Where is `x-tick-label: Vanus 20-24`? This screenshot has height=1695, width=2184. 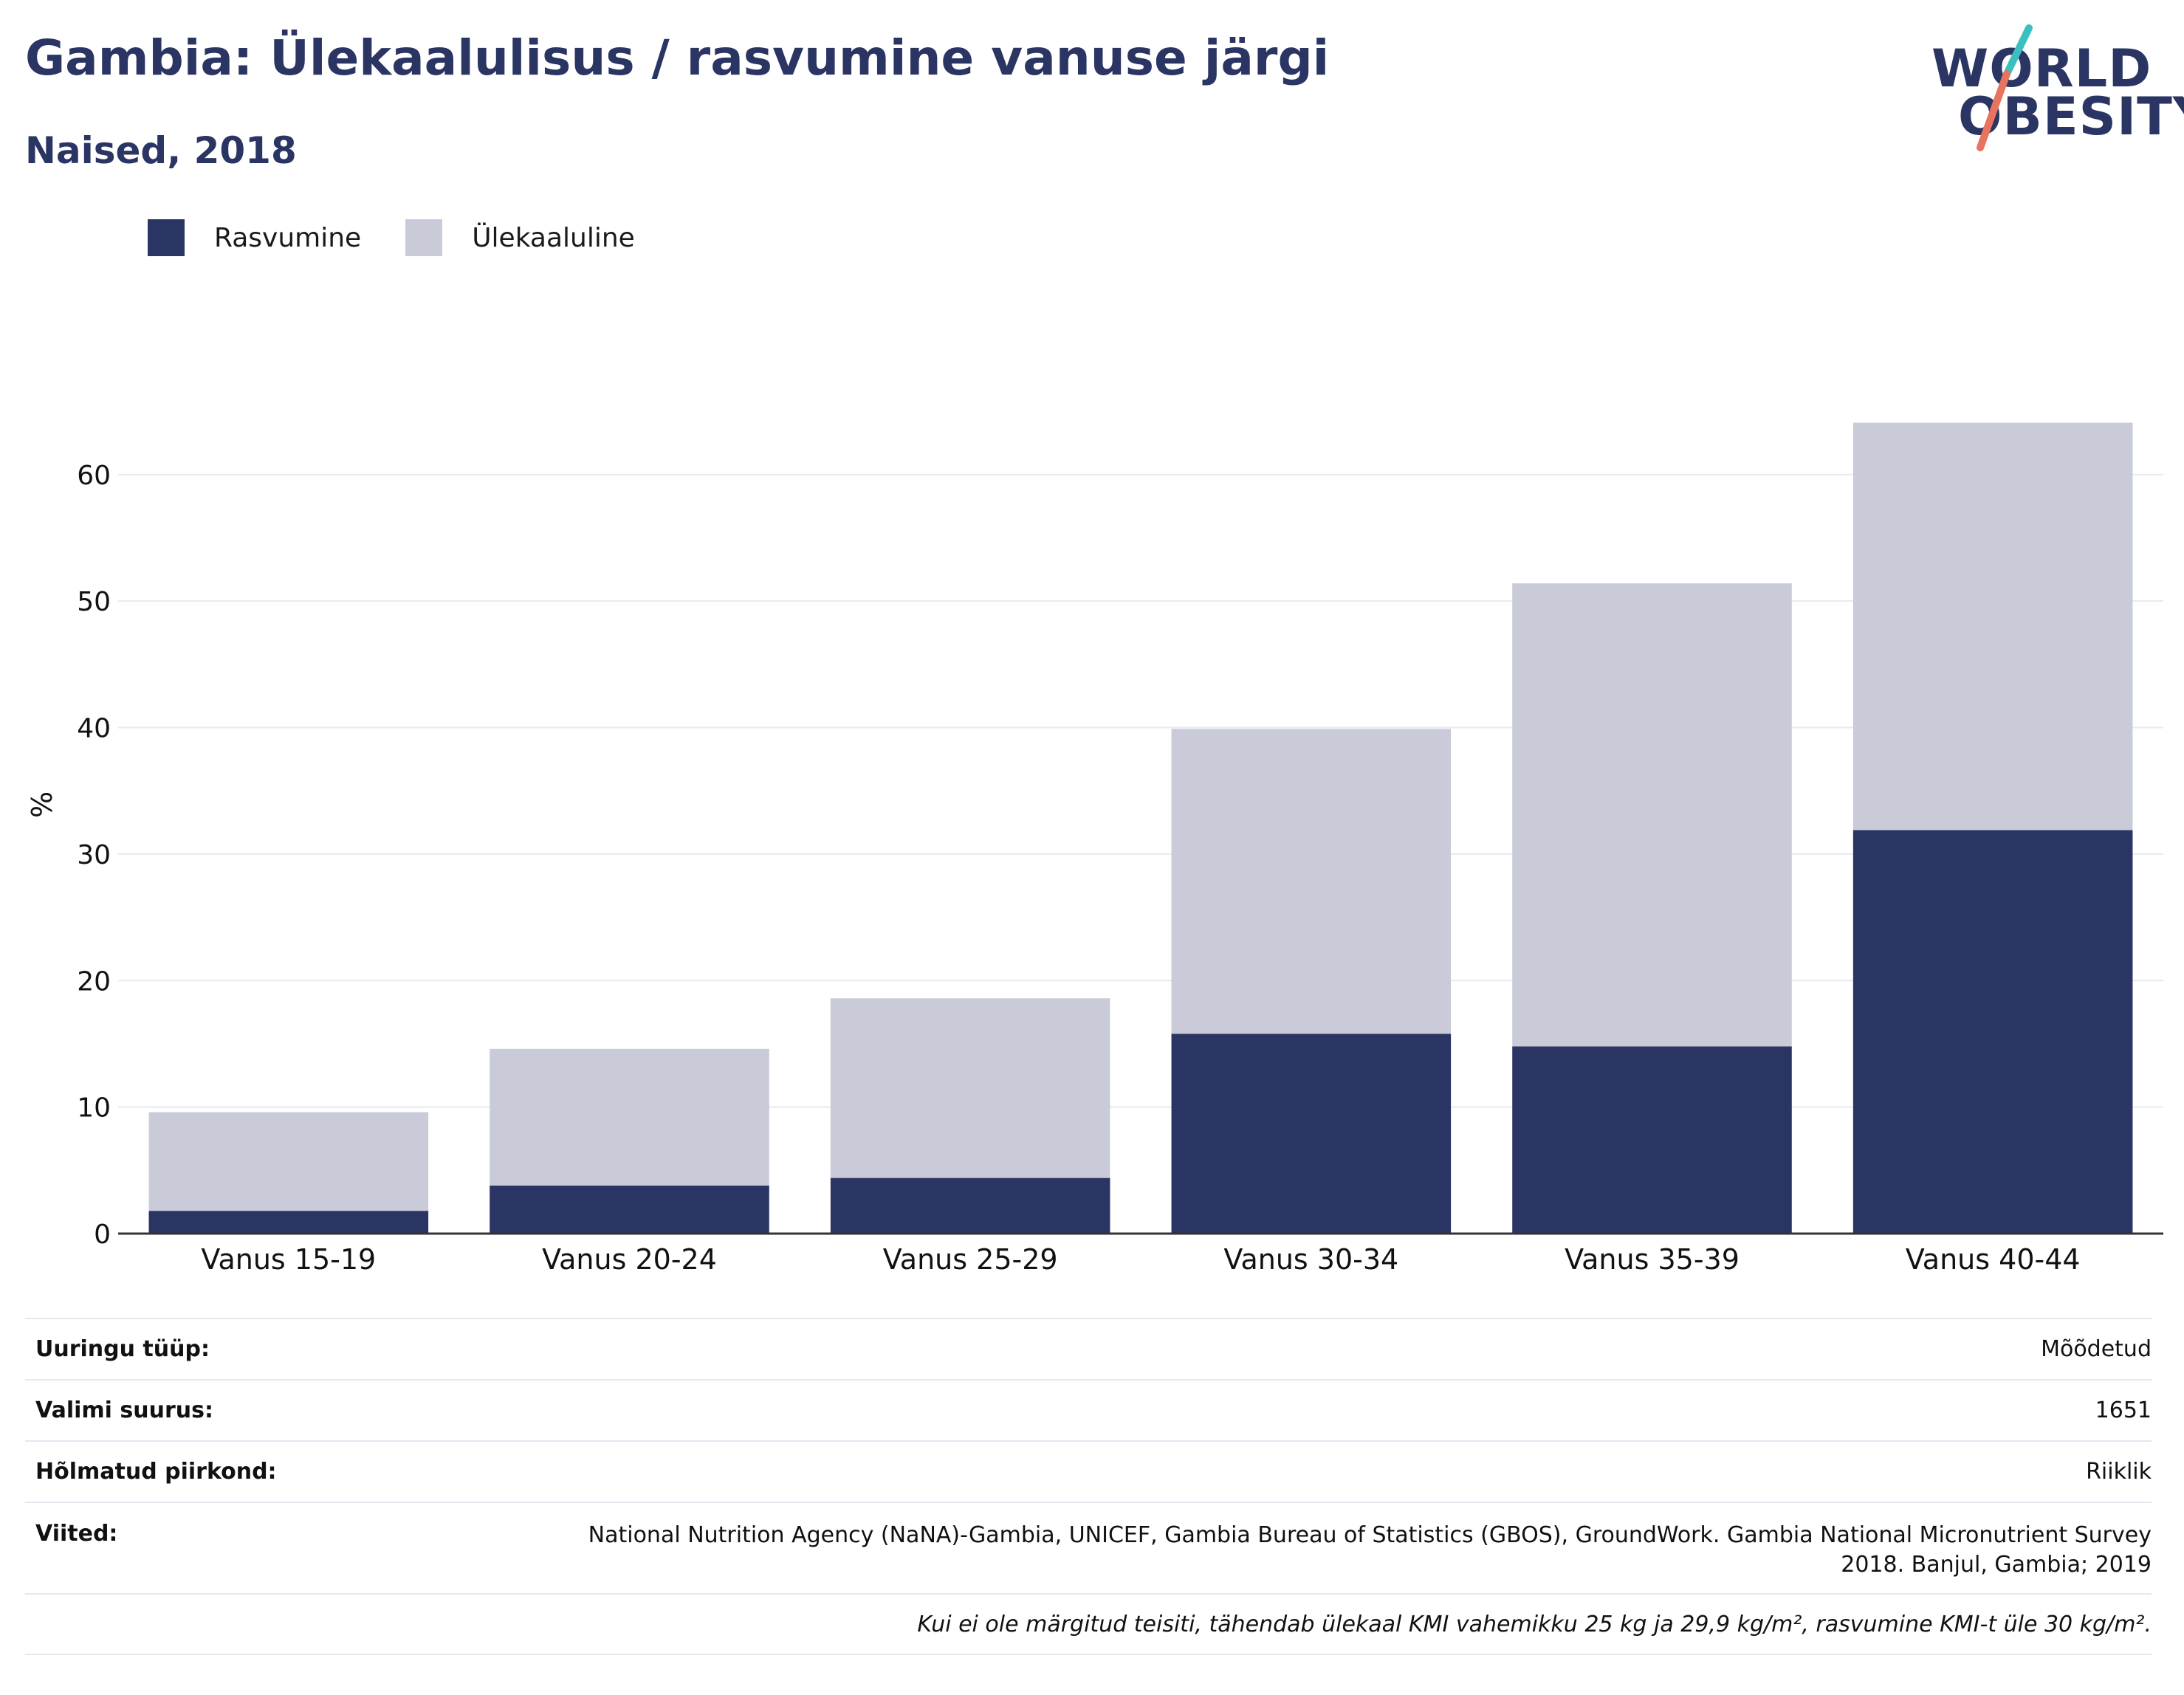
x-tick-label: Vanus 20-24 is located at coordinates (630, 1259).